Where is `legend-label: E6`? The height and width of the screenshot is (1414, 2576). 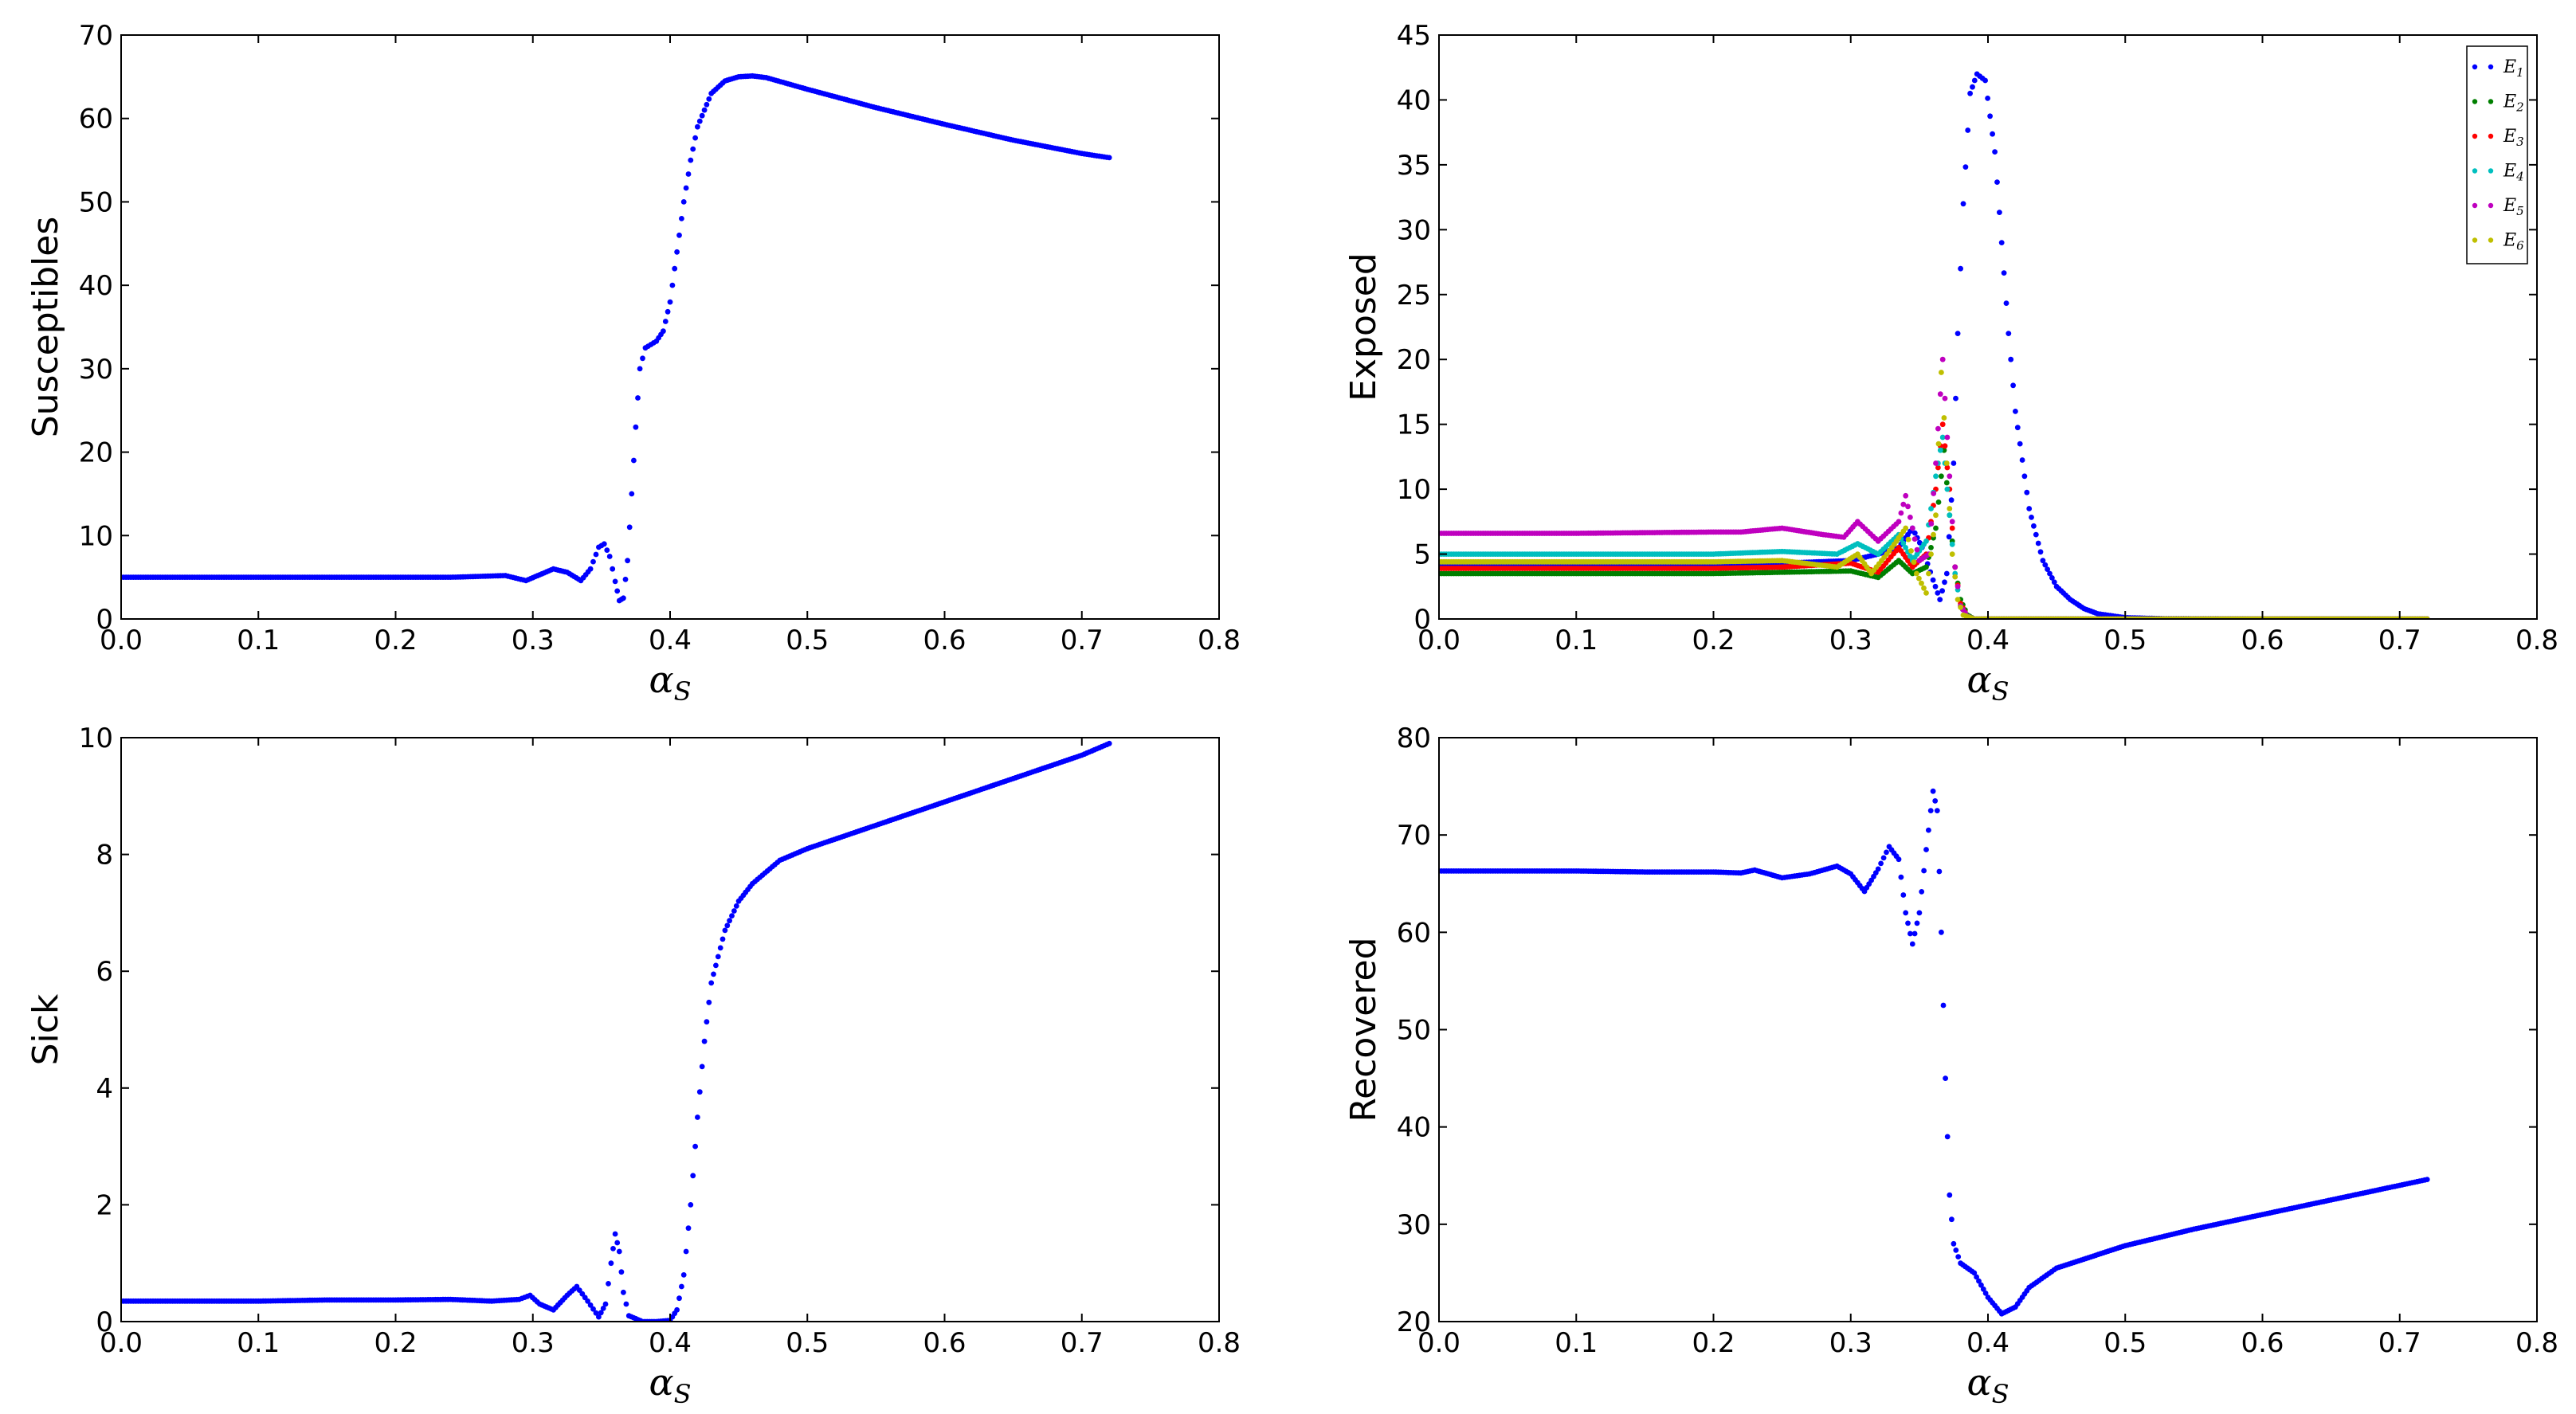
legend-label: E6 is located at coordinates (2513, 242).